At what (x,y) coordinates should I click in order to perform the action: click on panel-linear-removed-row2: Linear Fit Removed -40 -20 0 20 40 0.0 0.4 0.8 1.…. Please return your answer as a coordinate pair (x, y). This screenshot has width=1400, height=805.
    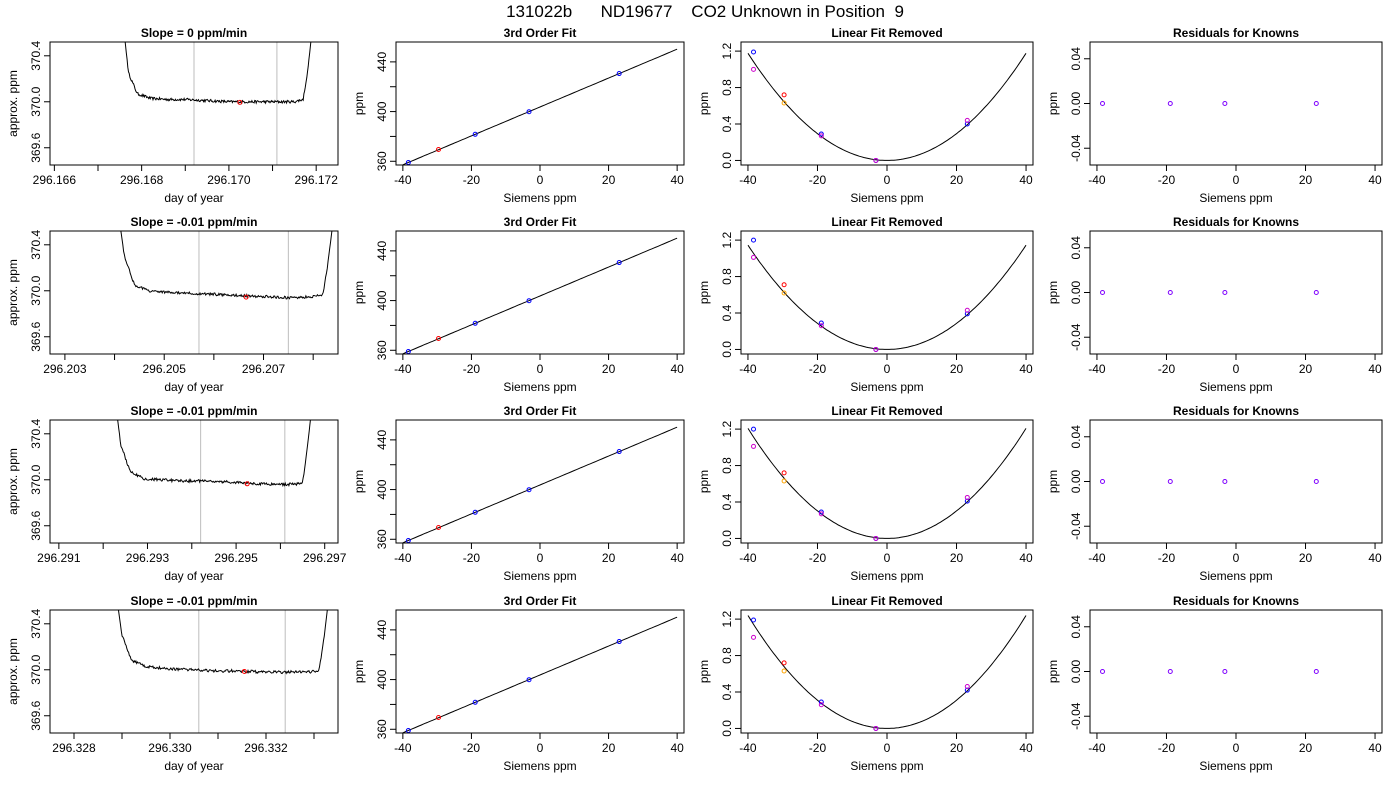
    Looking at the image, I should click on (865, 304).